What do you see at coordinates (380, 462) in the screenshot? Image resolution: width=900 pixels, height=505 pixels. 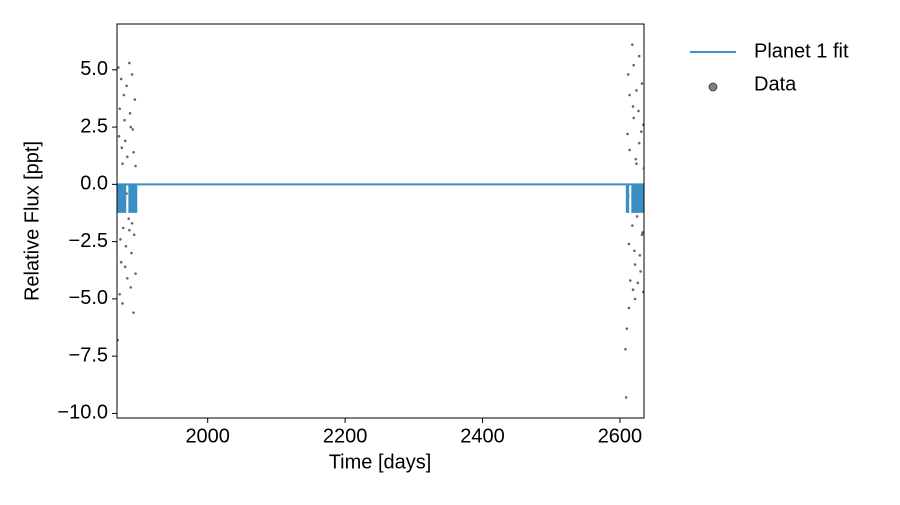 I see `x-axis-label: Time [days]` at bounding box center [380, 462].